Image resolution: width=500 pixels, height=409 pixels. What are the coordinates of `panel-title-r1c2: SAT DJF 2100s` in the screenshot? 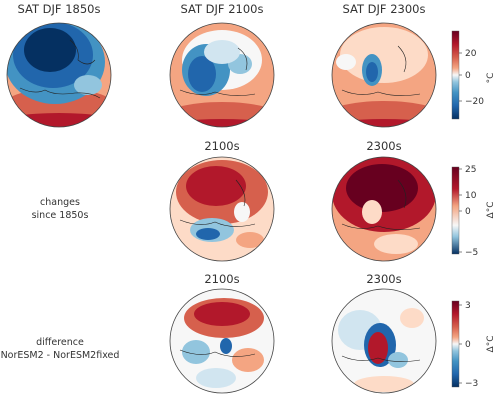 It's located at (222, 9).